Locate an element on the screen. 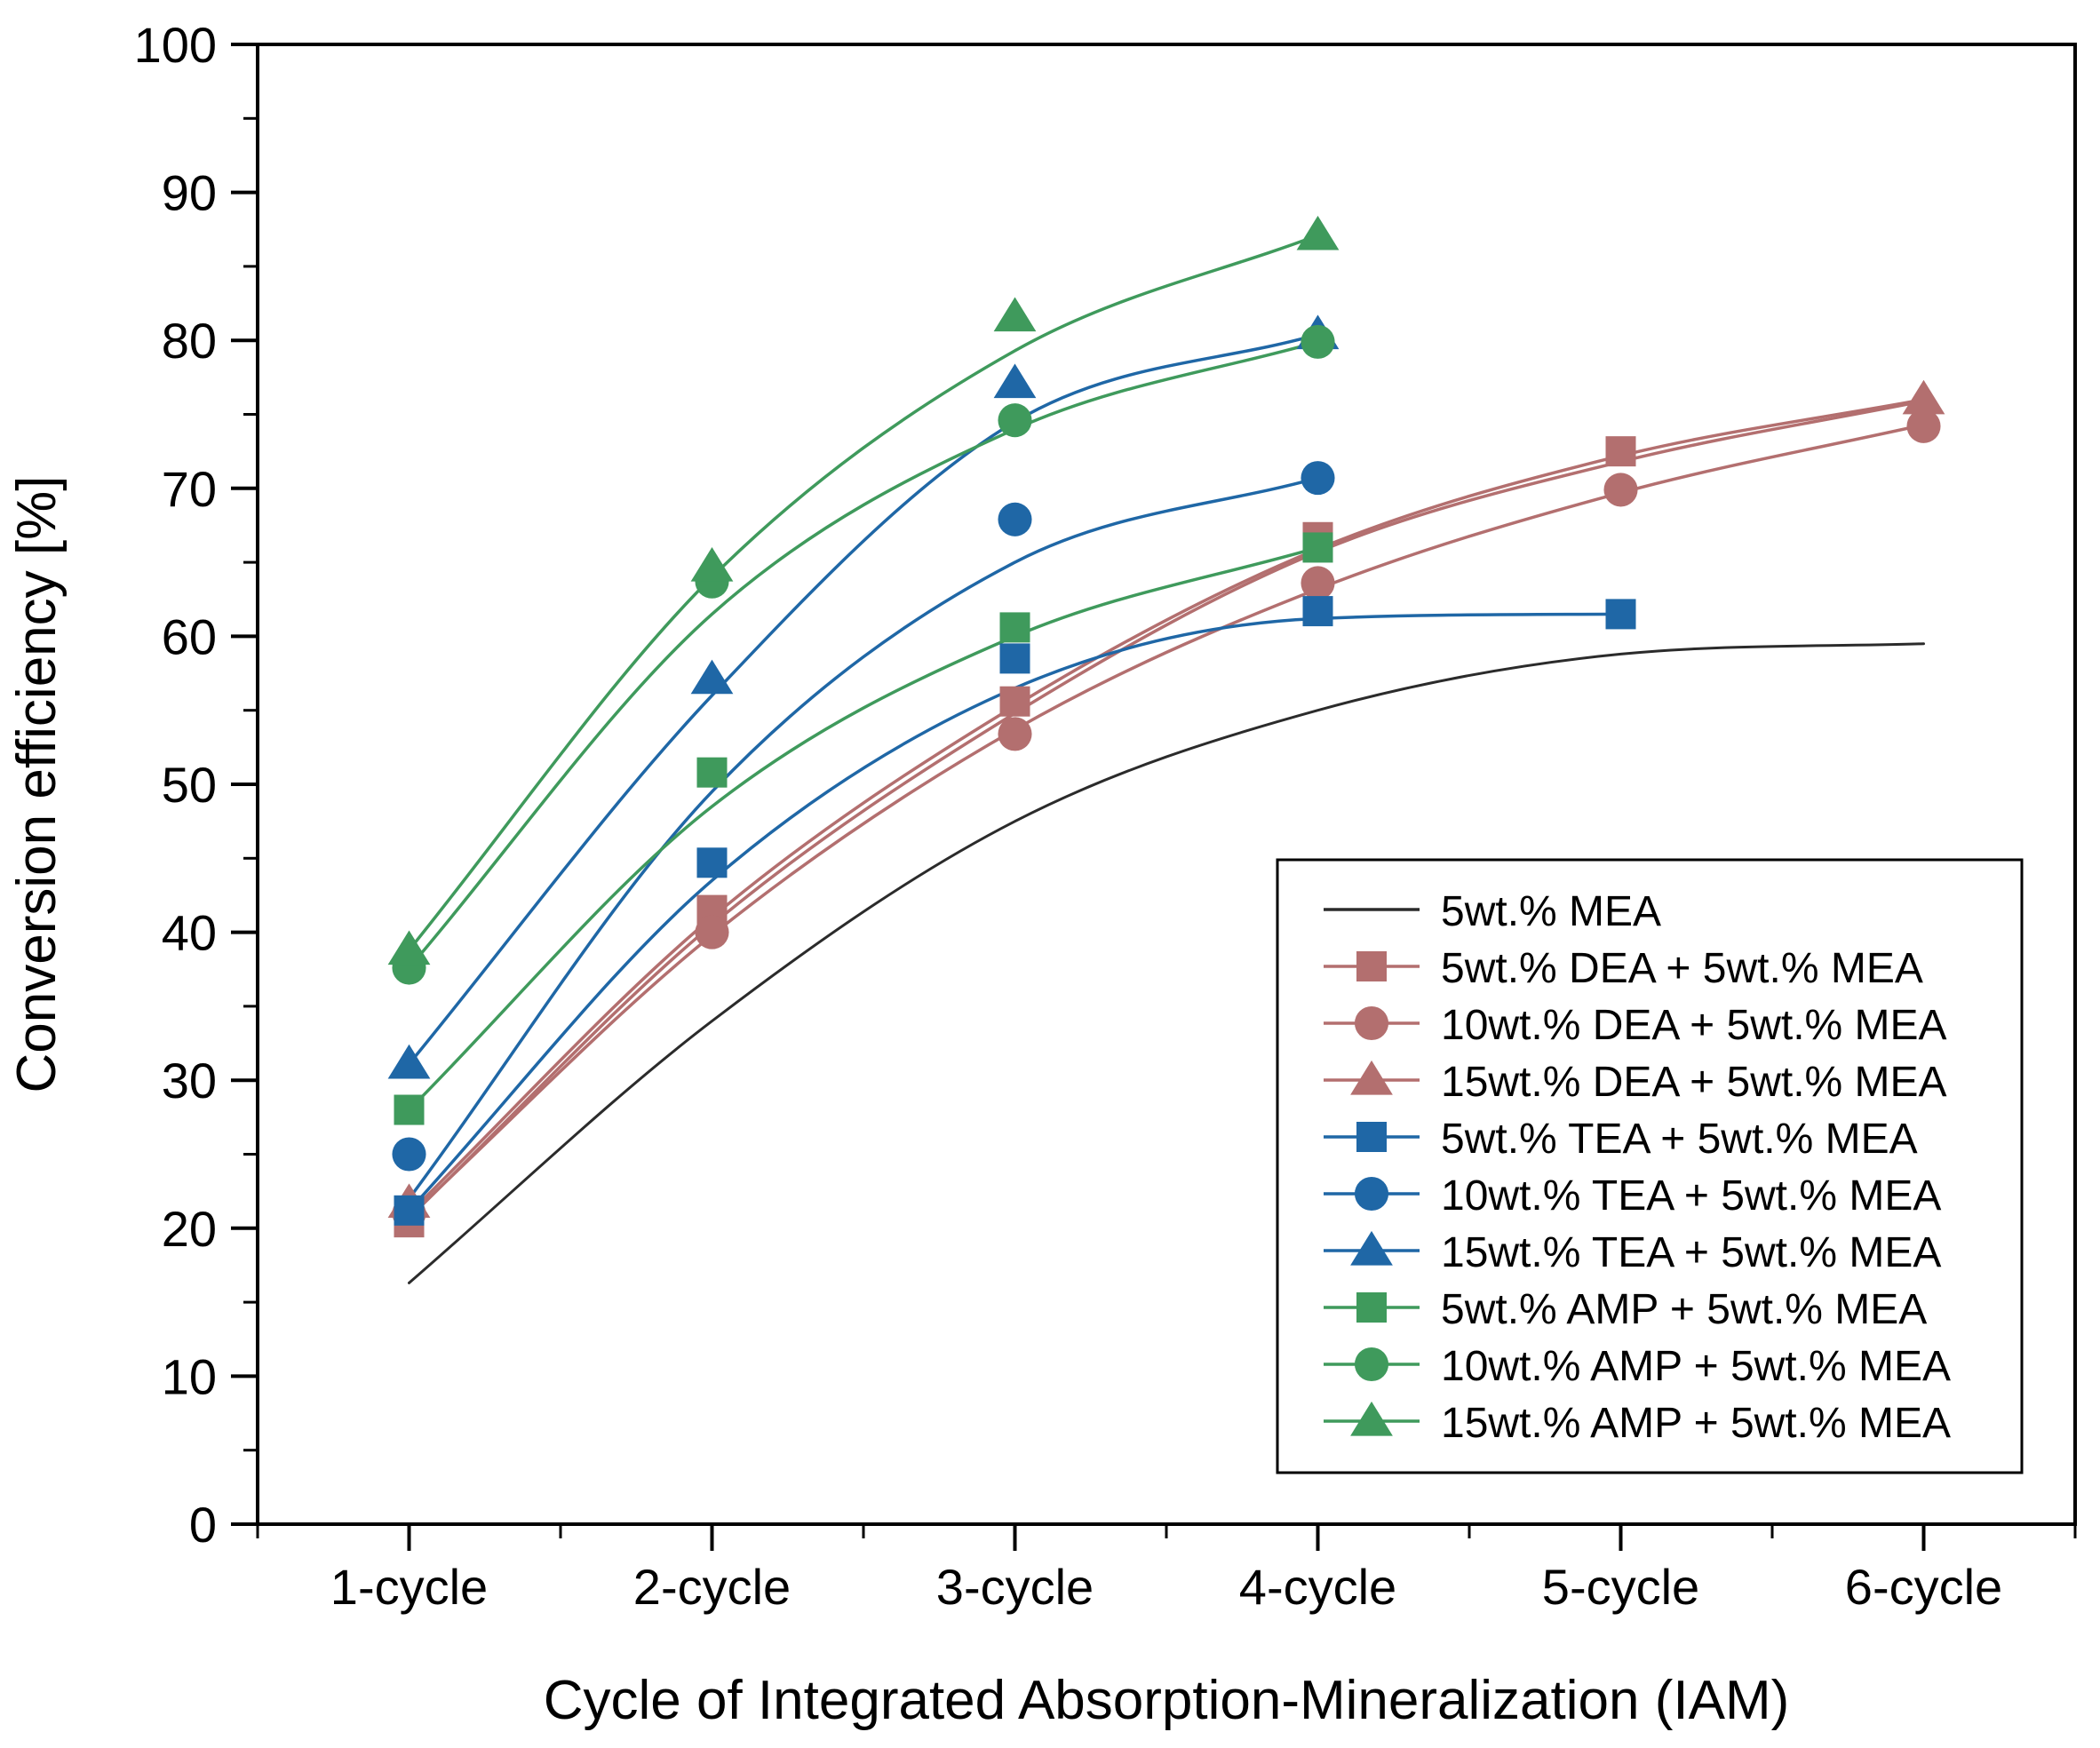  y-tick-label: 10 is located at coordinates (189, 1376).